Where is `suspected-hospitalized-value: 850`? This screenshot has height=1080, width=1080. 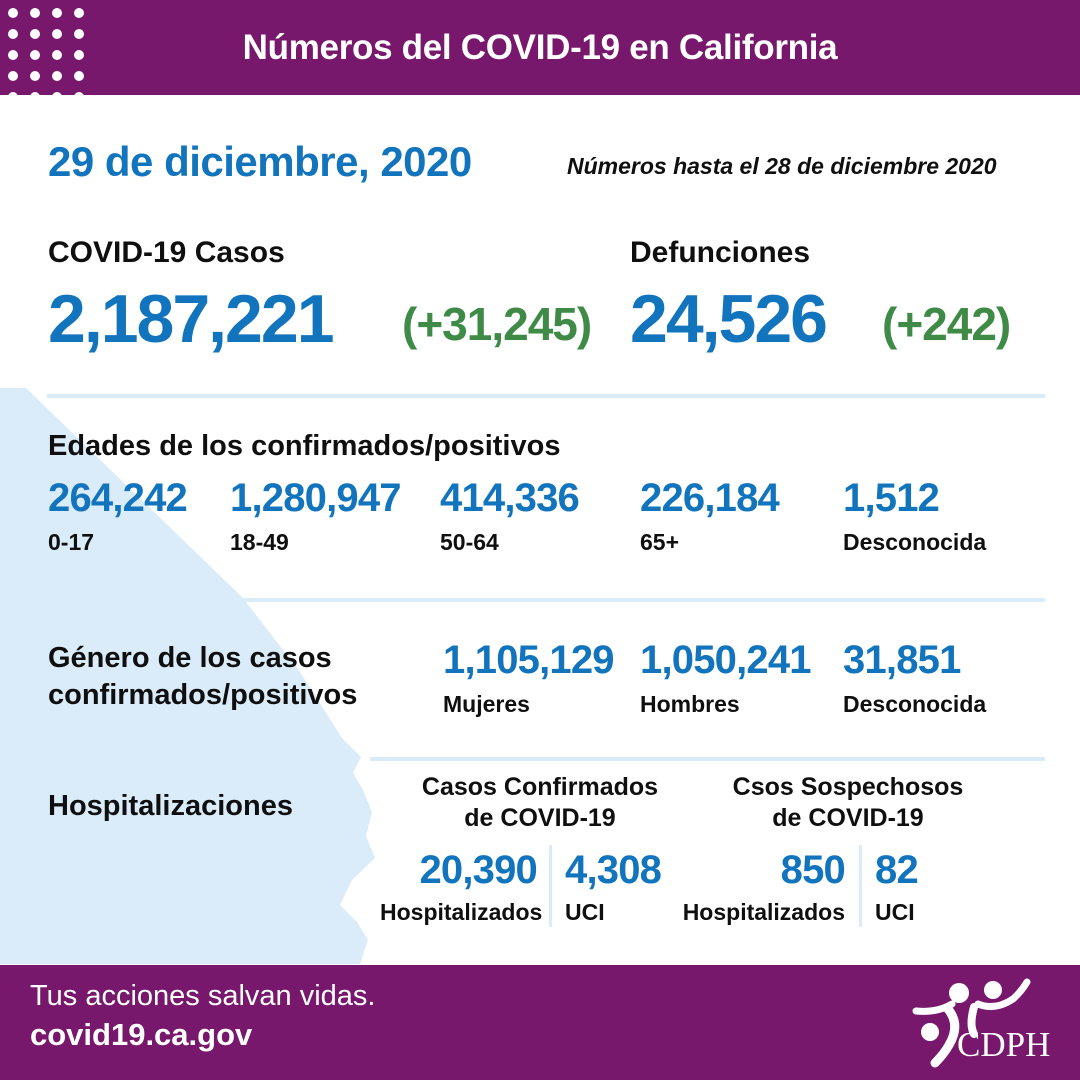
suspected-hospitalized-value: 850 is located at coordinates (813, 870).